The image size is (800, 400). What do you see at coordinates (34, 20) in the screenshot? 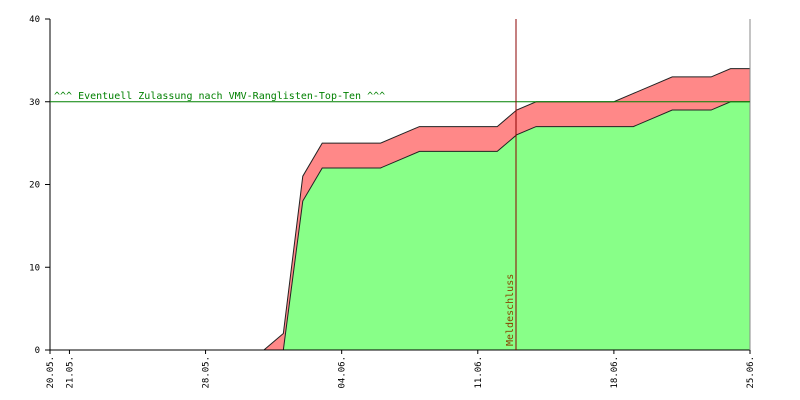
I see `y-tick-label: 40` at bounding box center [34, 20].